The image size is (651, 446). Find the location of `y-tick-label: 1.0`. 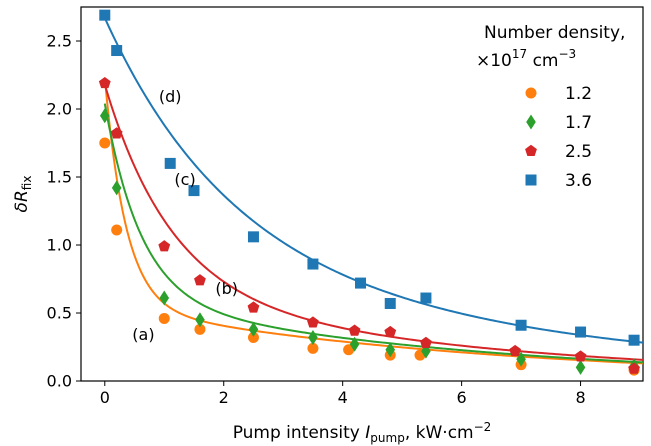

y-tick-label: 1.0 is located at coordinates (59, 245).